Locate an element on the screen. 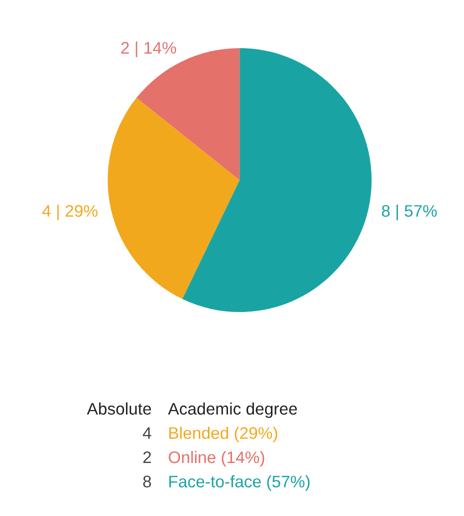  text: 8 is located at coordinates (147, 482).